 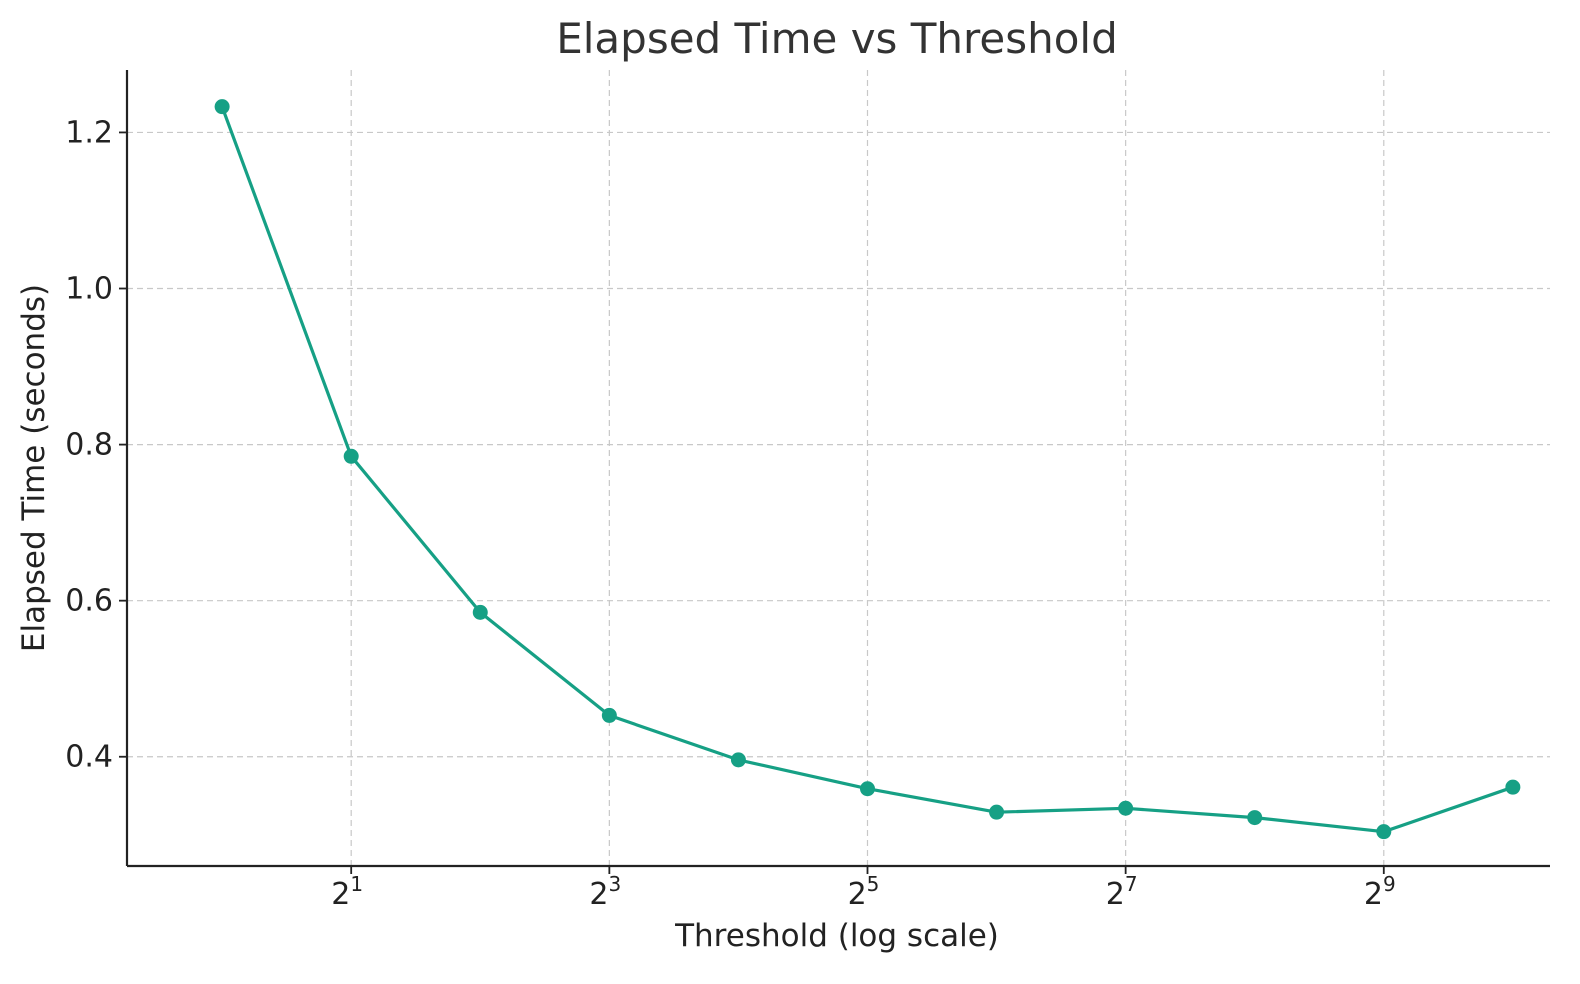 What do you see at coordinates (836, 936) in the screenshot?
I see `x-axis-label: Threshold (log scale)` at bounding box center [836, 936].